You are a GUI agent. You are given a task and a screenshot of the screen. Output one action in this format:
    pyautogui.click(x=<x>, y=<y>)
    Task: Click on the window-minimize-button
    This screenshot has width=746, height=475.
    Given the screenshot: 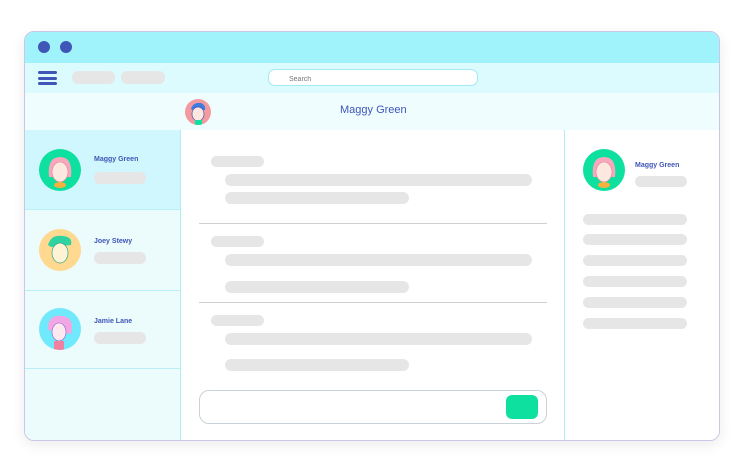 What is the action you would take?
    pyautogui.click(x=66, y=47)
    